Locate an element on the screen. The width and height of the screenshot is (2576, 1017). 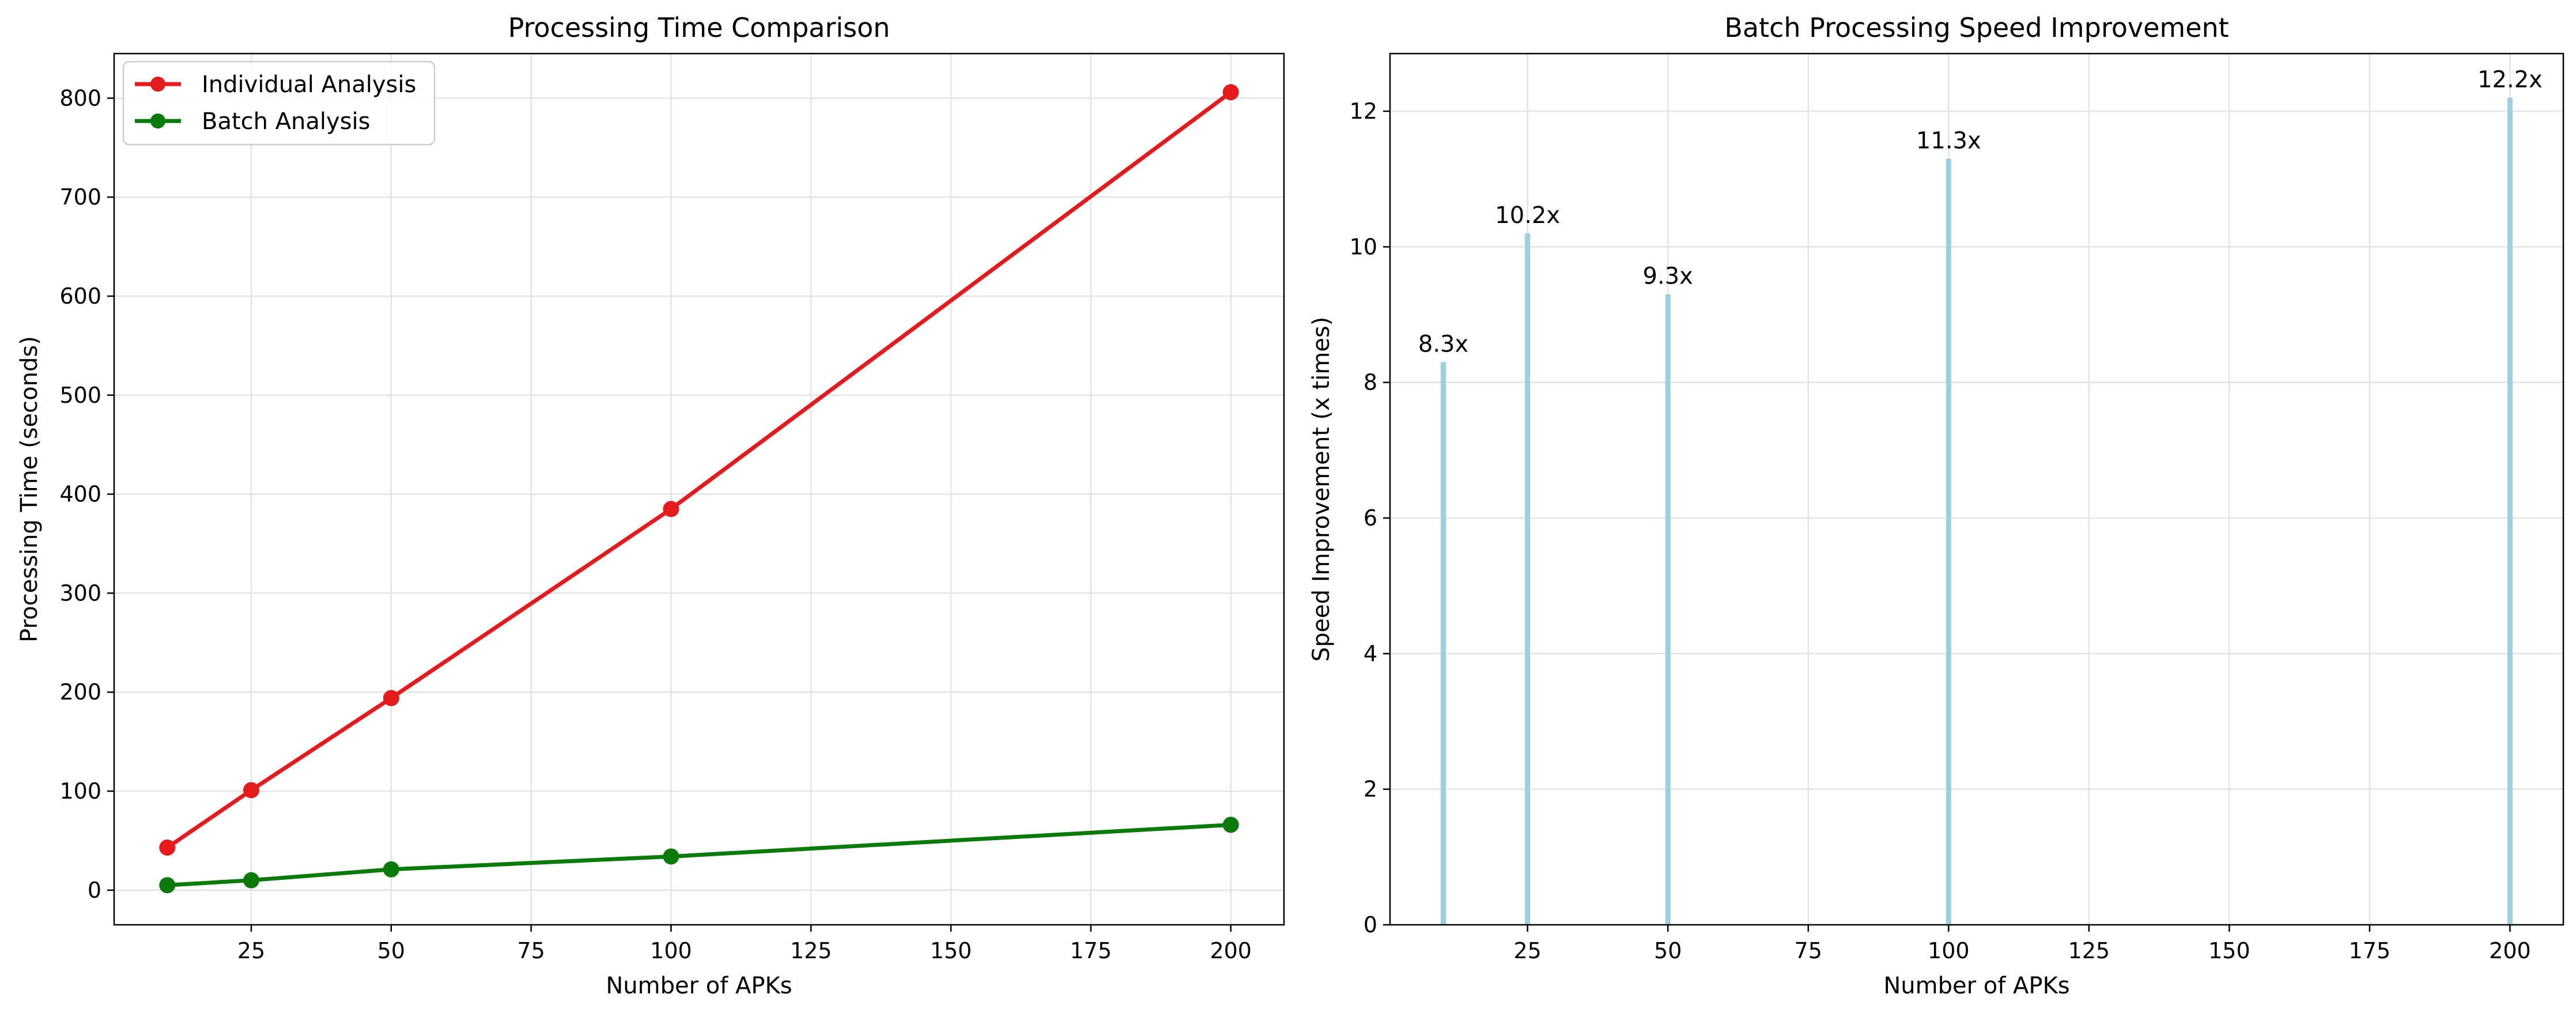
bar-data-label: 9.3x is located at coordinates (1668, 276).